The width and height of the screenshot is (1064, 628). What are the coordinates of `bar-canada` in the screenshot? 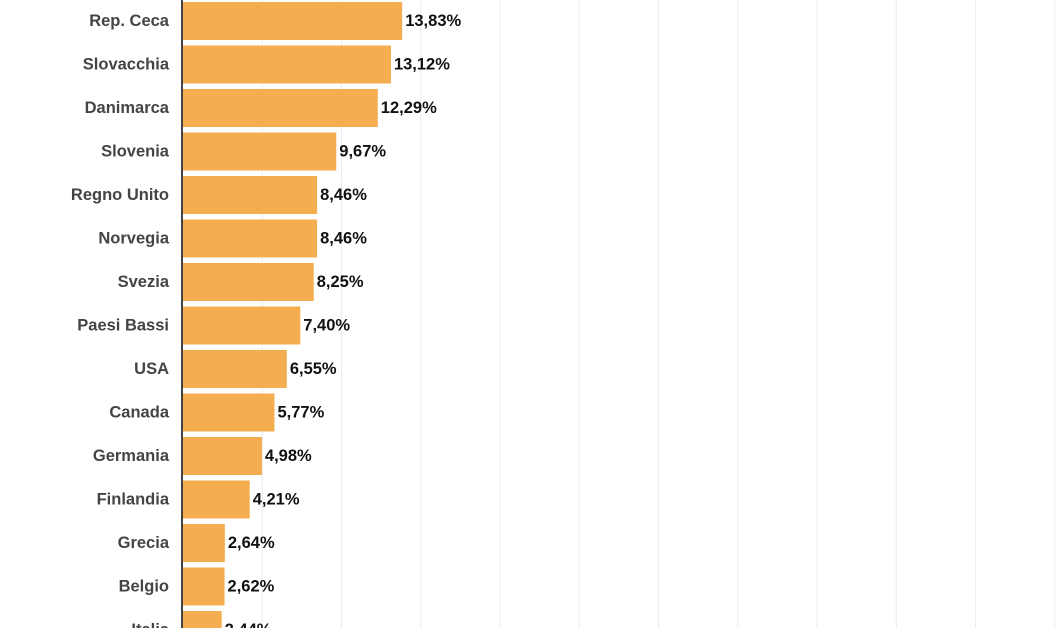 It's located at (229, 412).